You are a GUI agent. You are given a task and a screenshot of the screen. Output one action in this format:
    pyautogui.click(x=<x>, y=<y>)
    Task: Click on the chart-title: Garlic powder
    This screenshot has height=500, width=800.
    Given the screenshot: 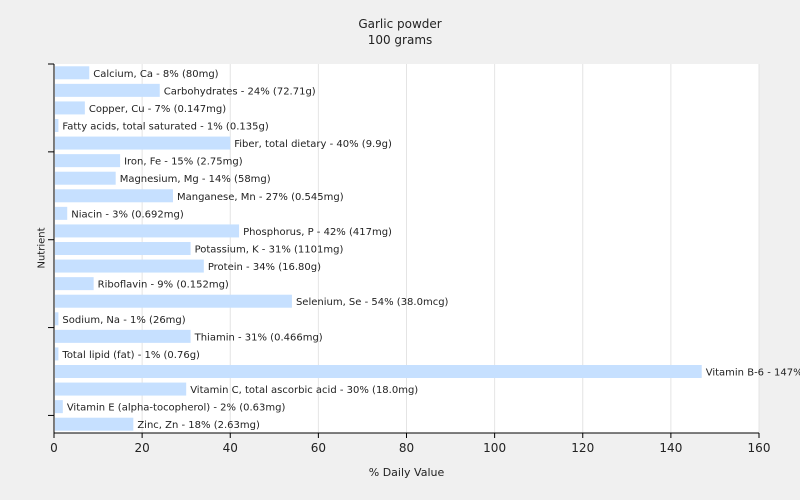 What is the action you would take?
    pyautogui.click(x=400, y=24)
    